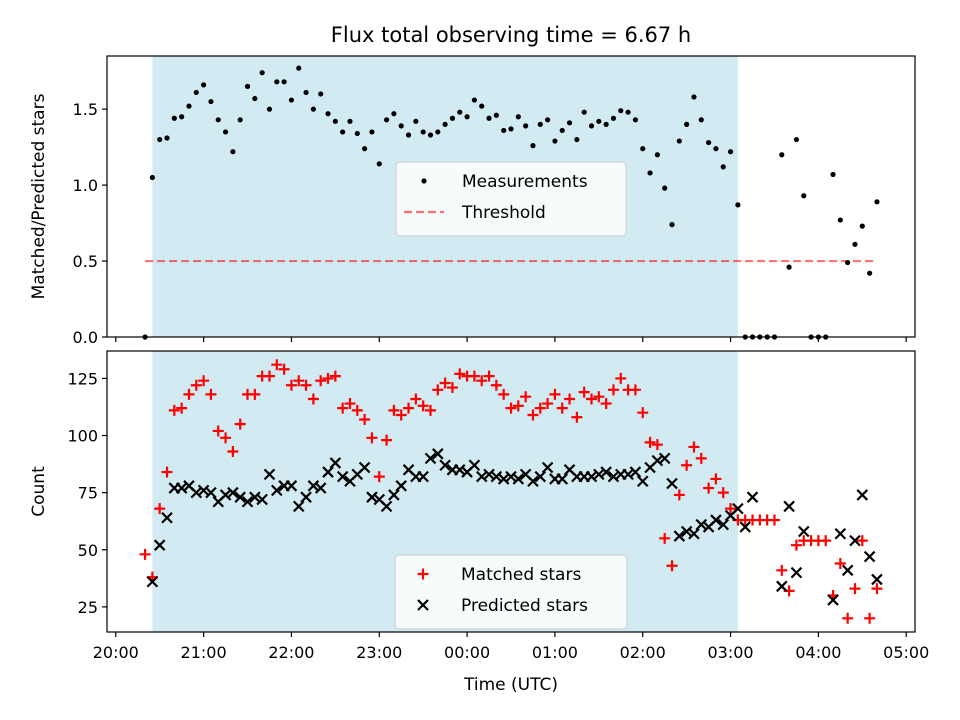 This screenshot has height=720, width=960. I want to click on legend-label: Matched stars, so click(521, 575).